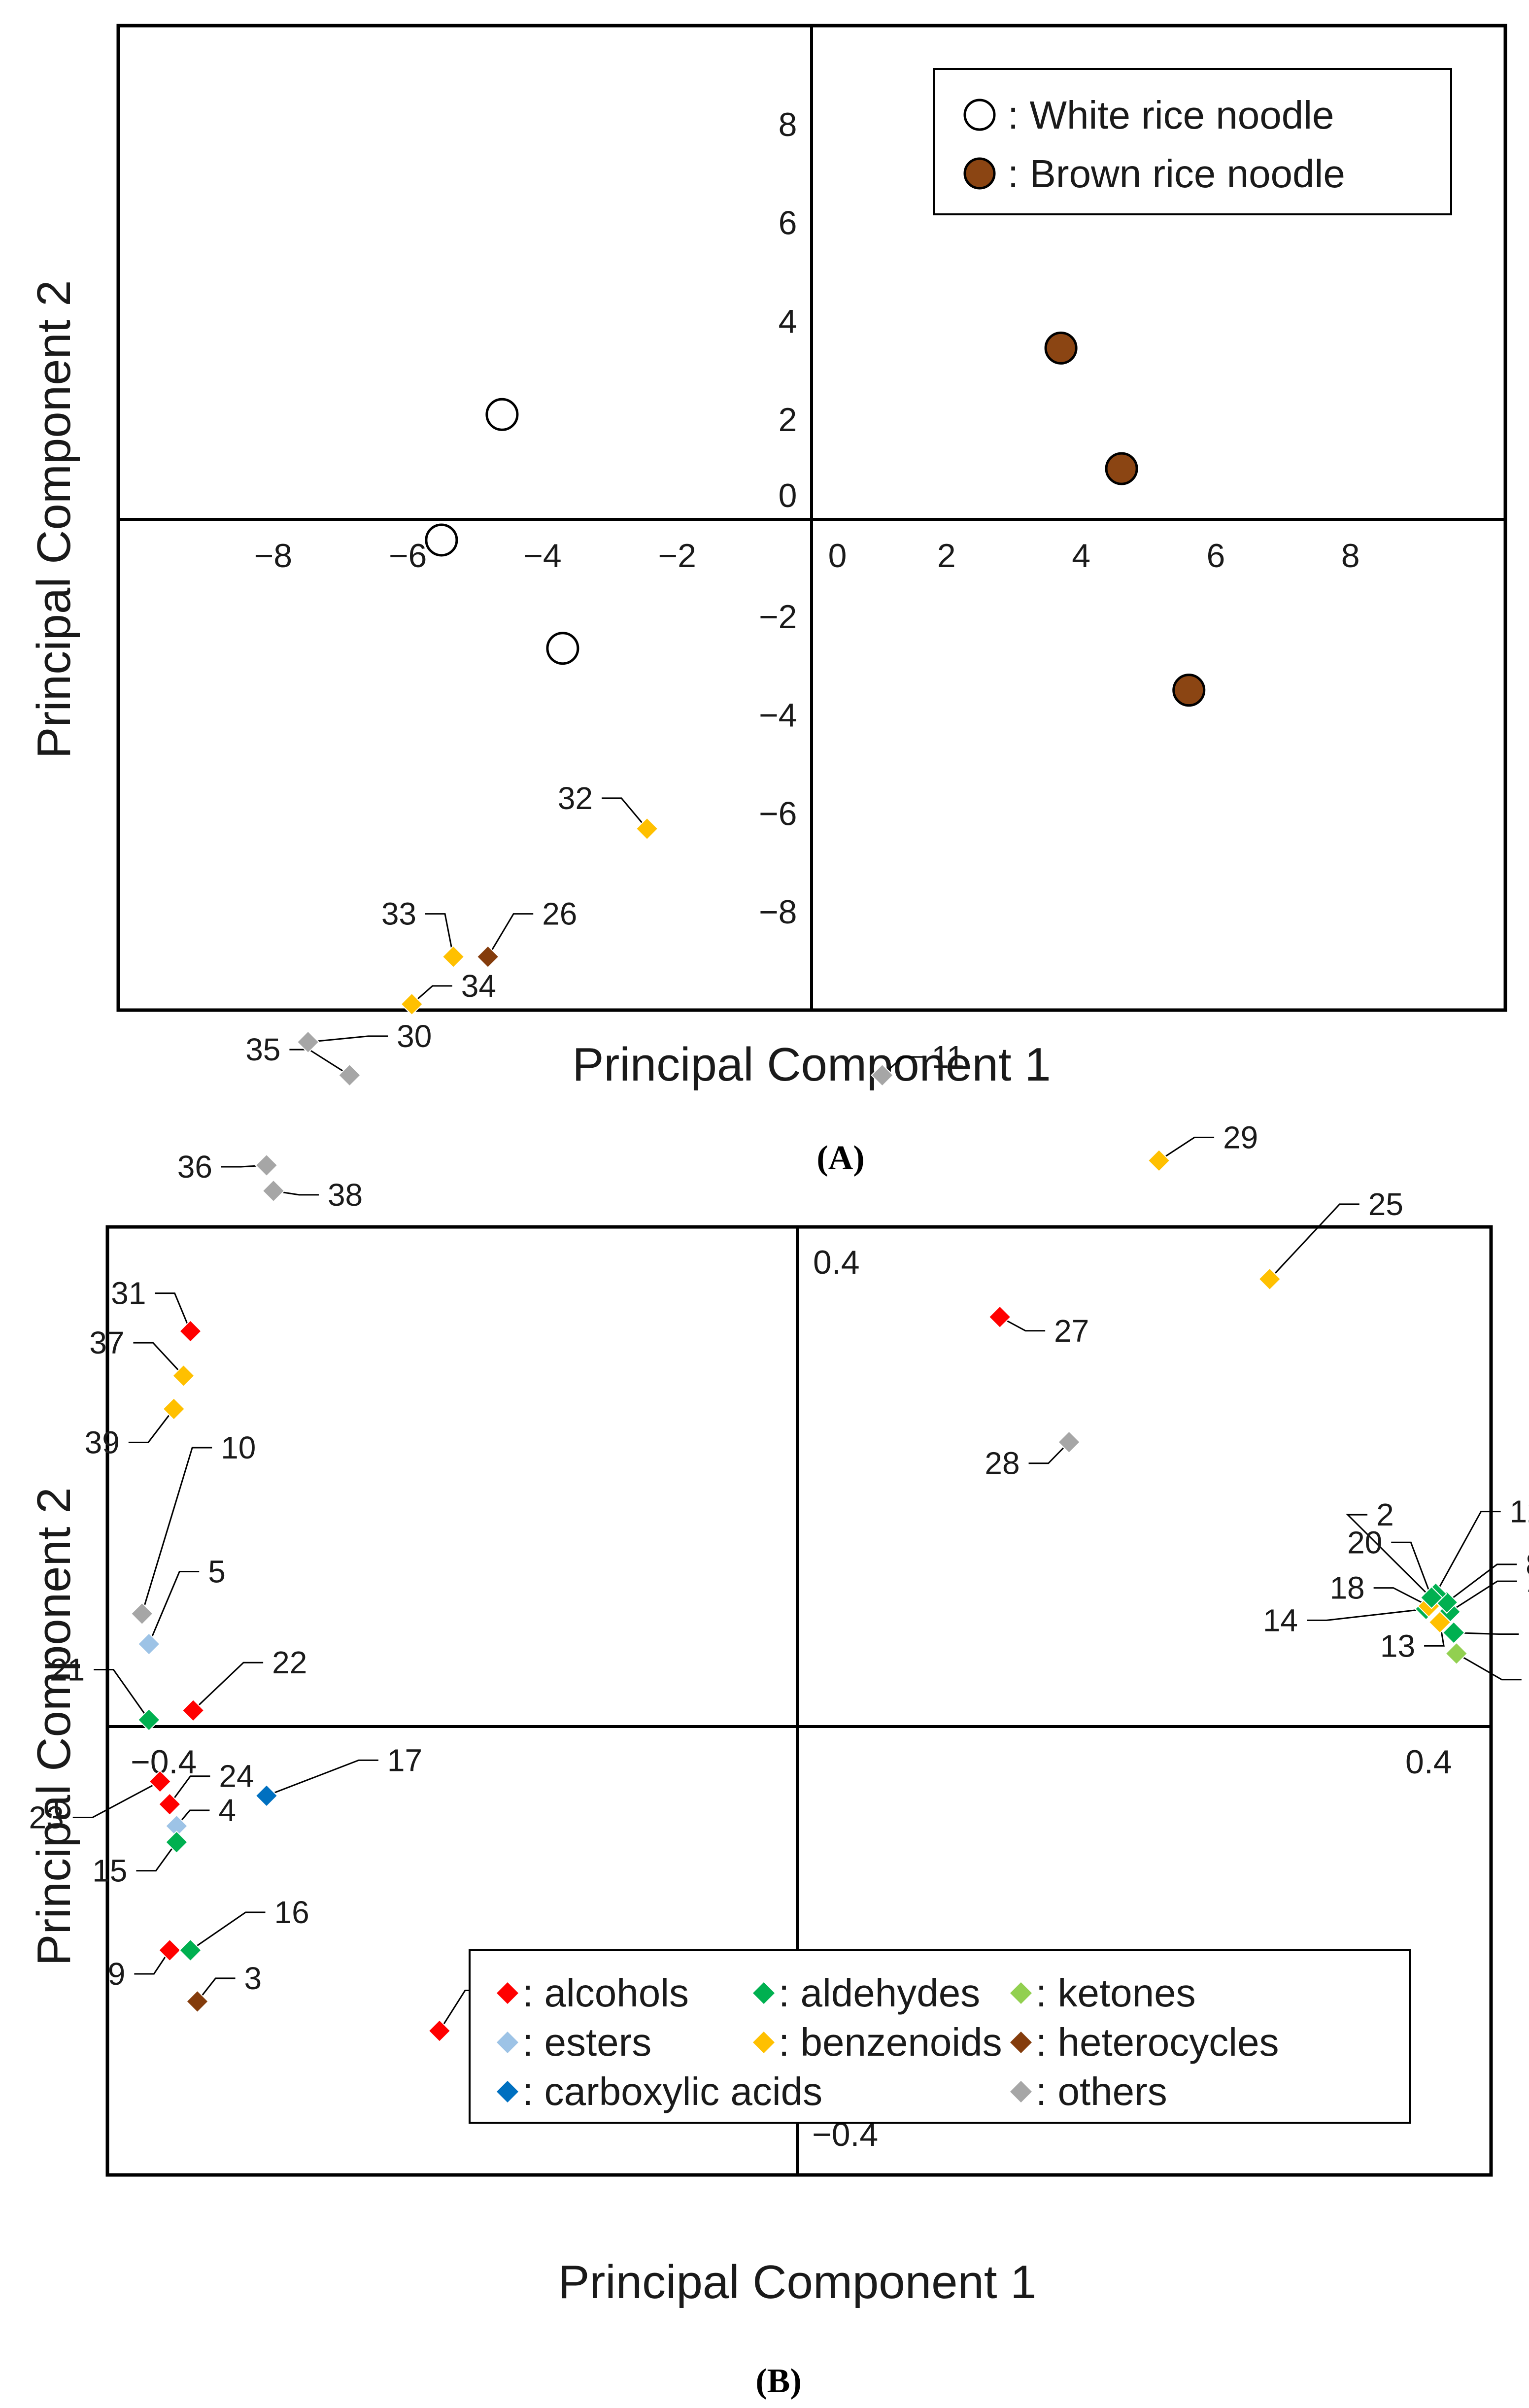 The image size is (1529, 2408). Describe the element at coordinates (586, 2042) in the screenshot. I see `legend-label-esters: : esters` at that location.